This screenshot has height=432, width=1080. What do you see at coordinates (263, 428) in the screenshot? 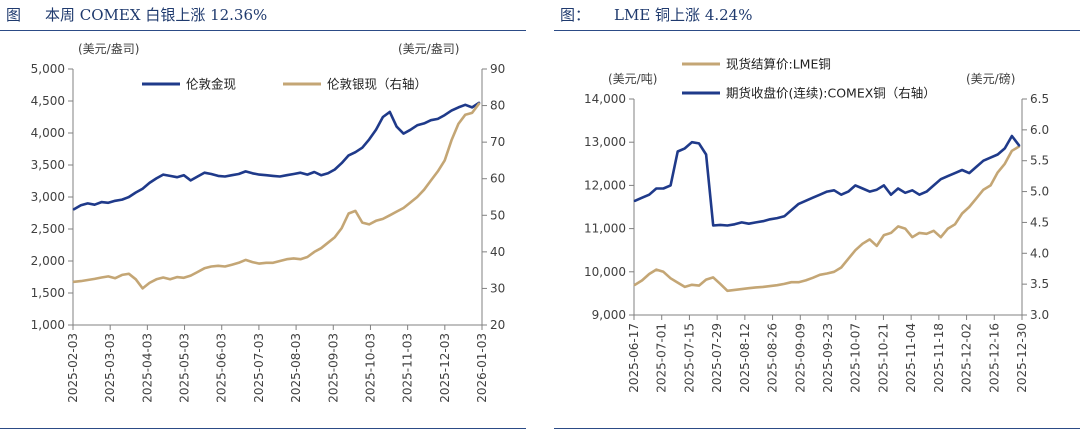
I see `left-bottom-rule` at bounding box center [263, 428].